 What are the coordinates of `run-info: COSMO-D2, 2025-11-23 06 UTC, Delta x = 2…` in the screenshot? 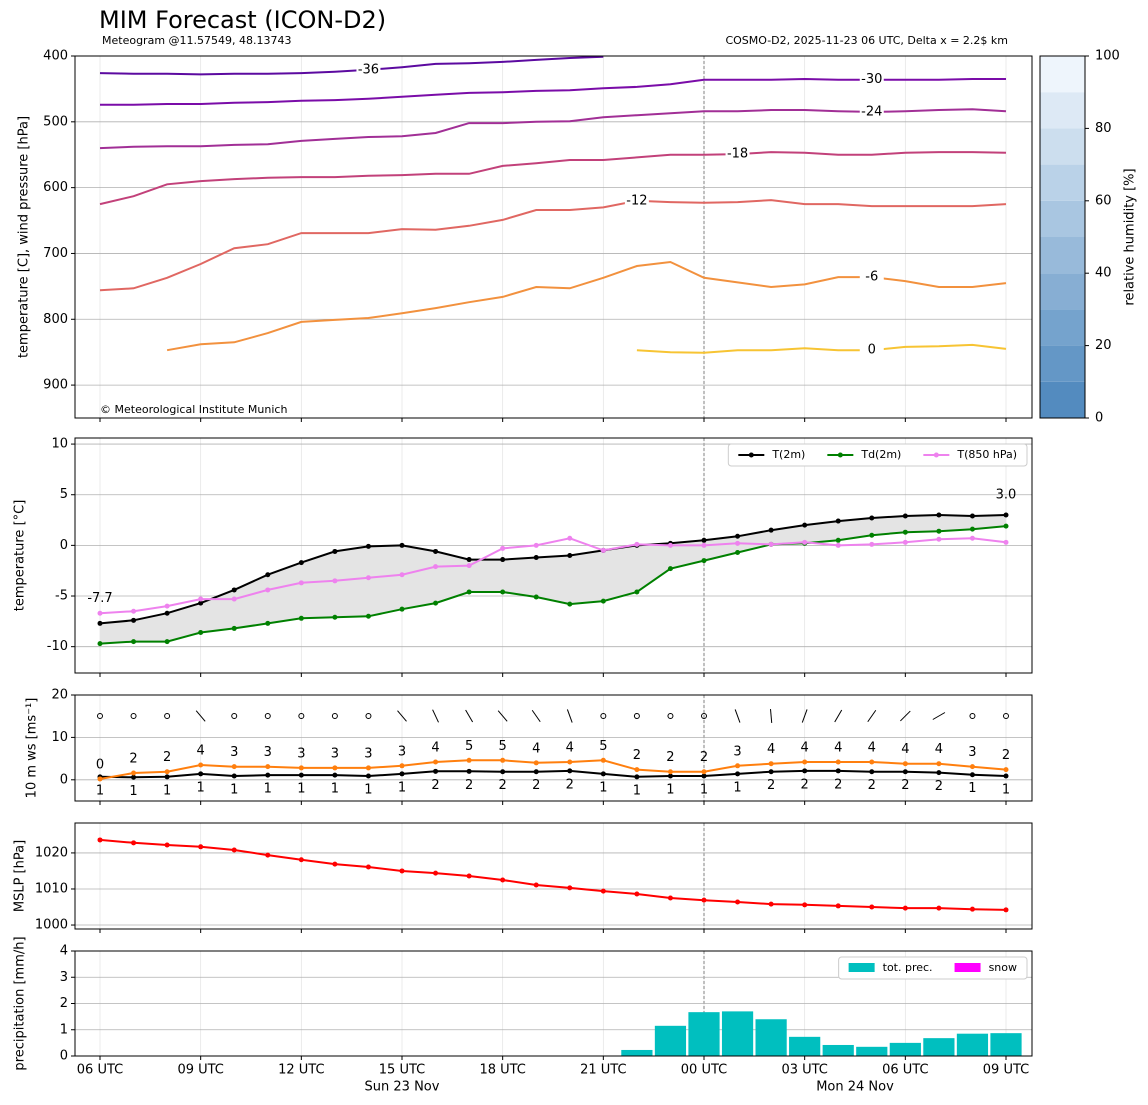 It's located at (866, 40).